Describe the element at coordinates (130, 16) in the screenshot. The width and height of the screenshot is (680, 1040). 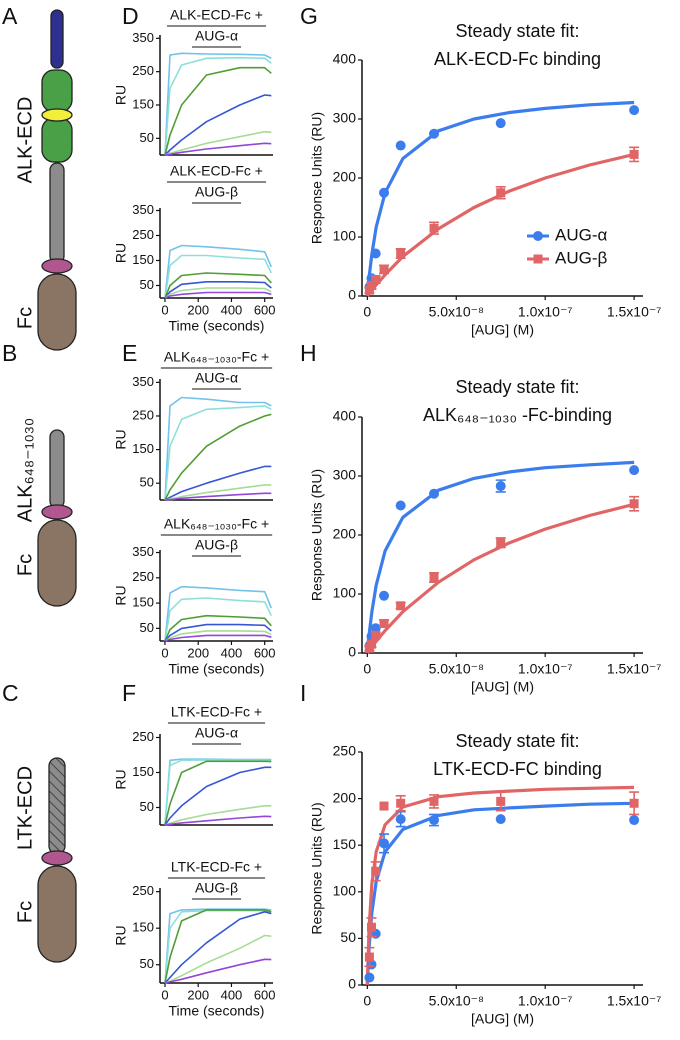
I see `panel-label: D` at that location.